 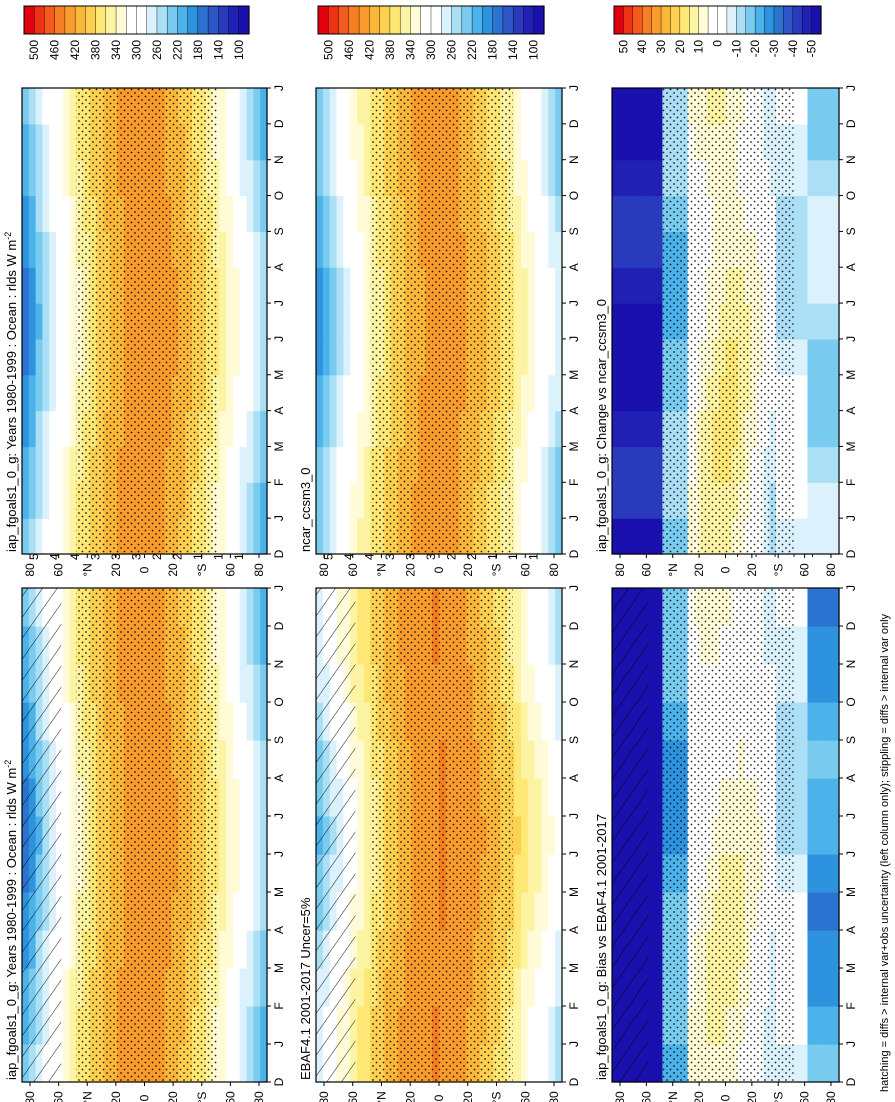 I want to click on month-tick-label: F, so click(x=574, y=1005).